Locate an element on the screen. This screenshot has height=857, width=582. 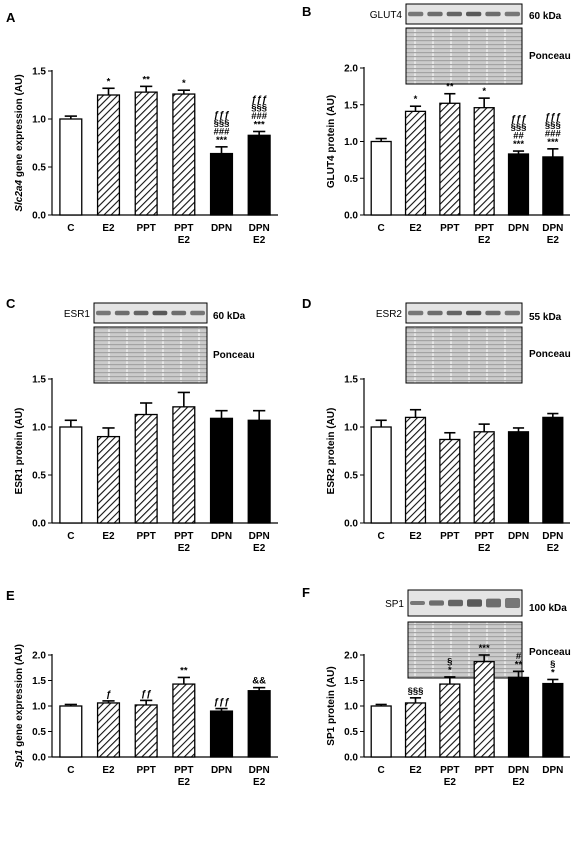
panel-letter: C is located at coordinates (11, 303).